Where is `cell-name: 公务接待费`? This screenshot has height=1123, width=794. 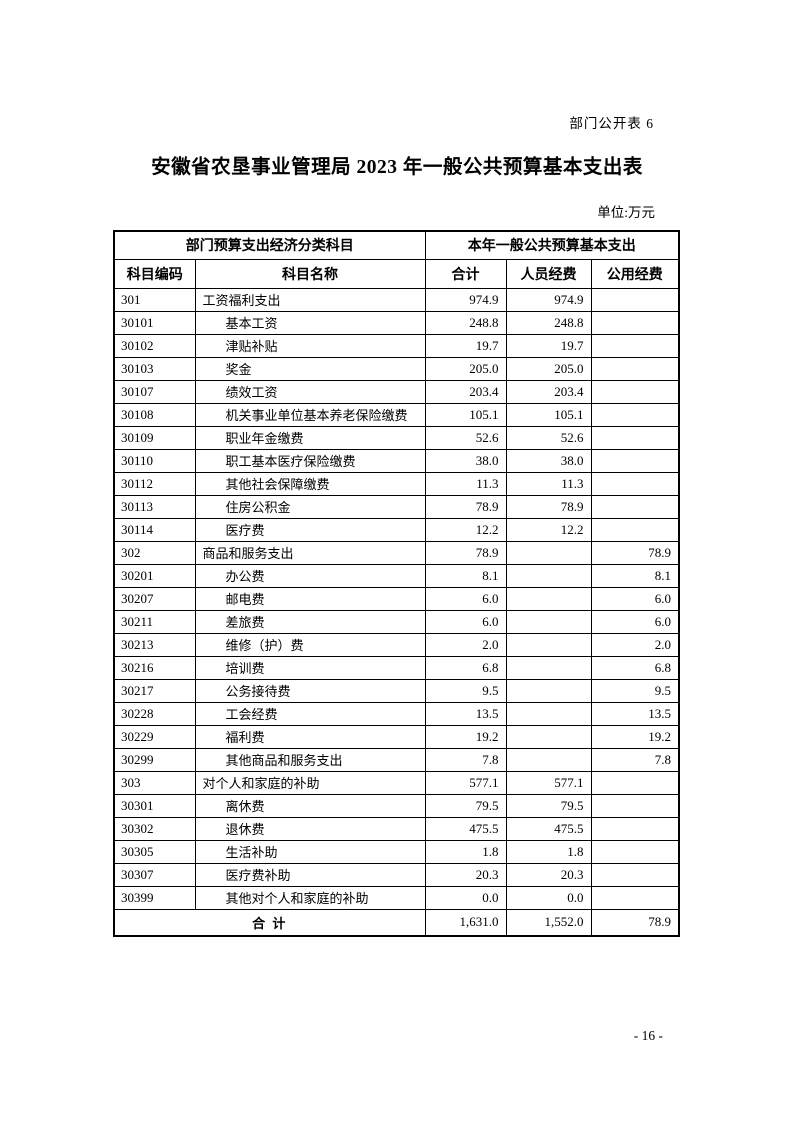 cell-name: 公务接待费 is located at coordinates (310, 690).